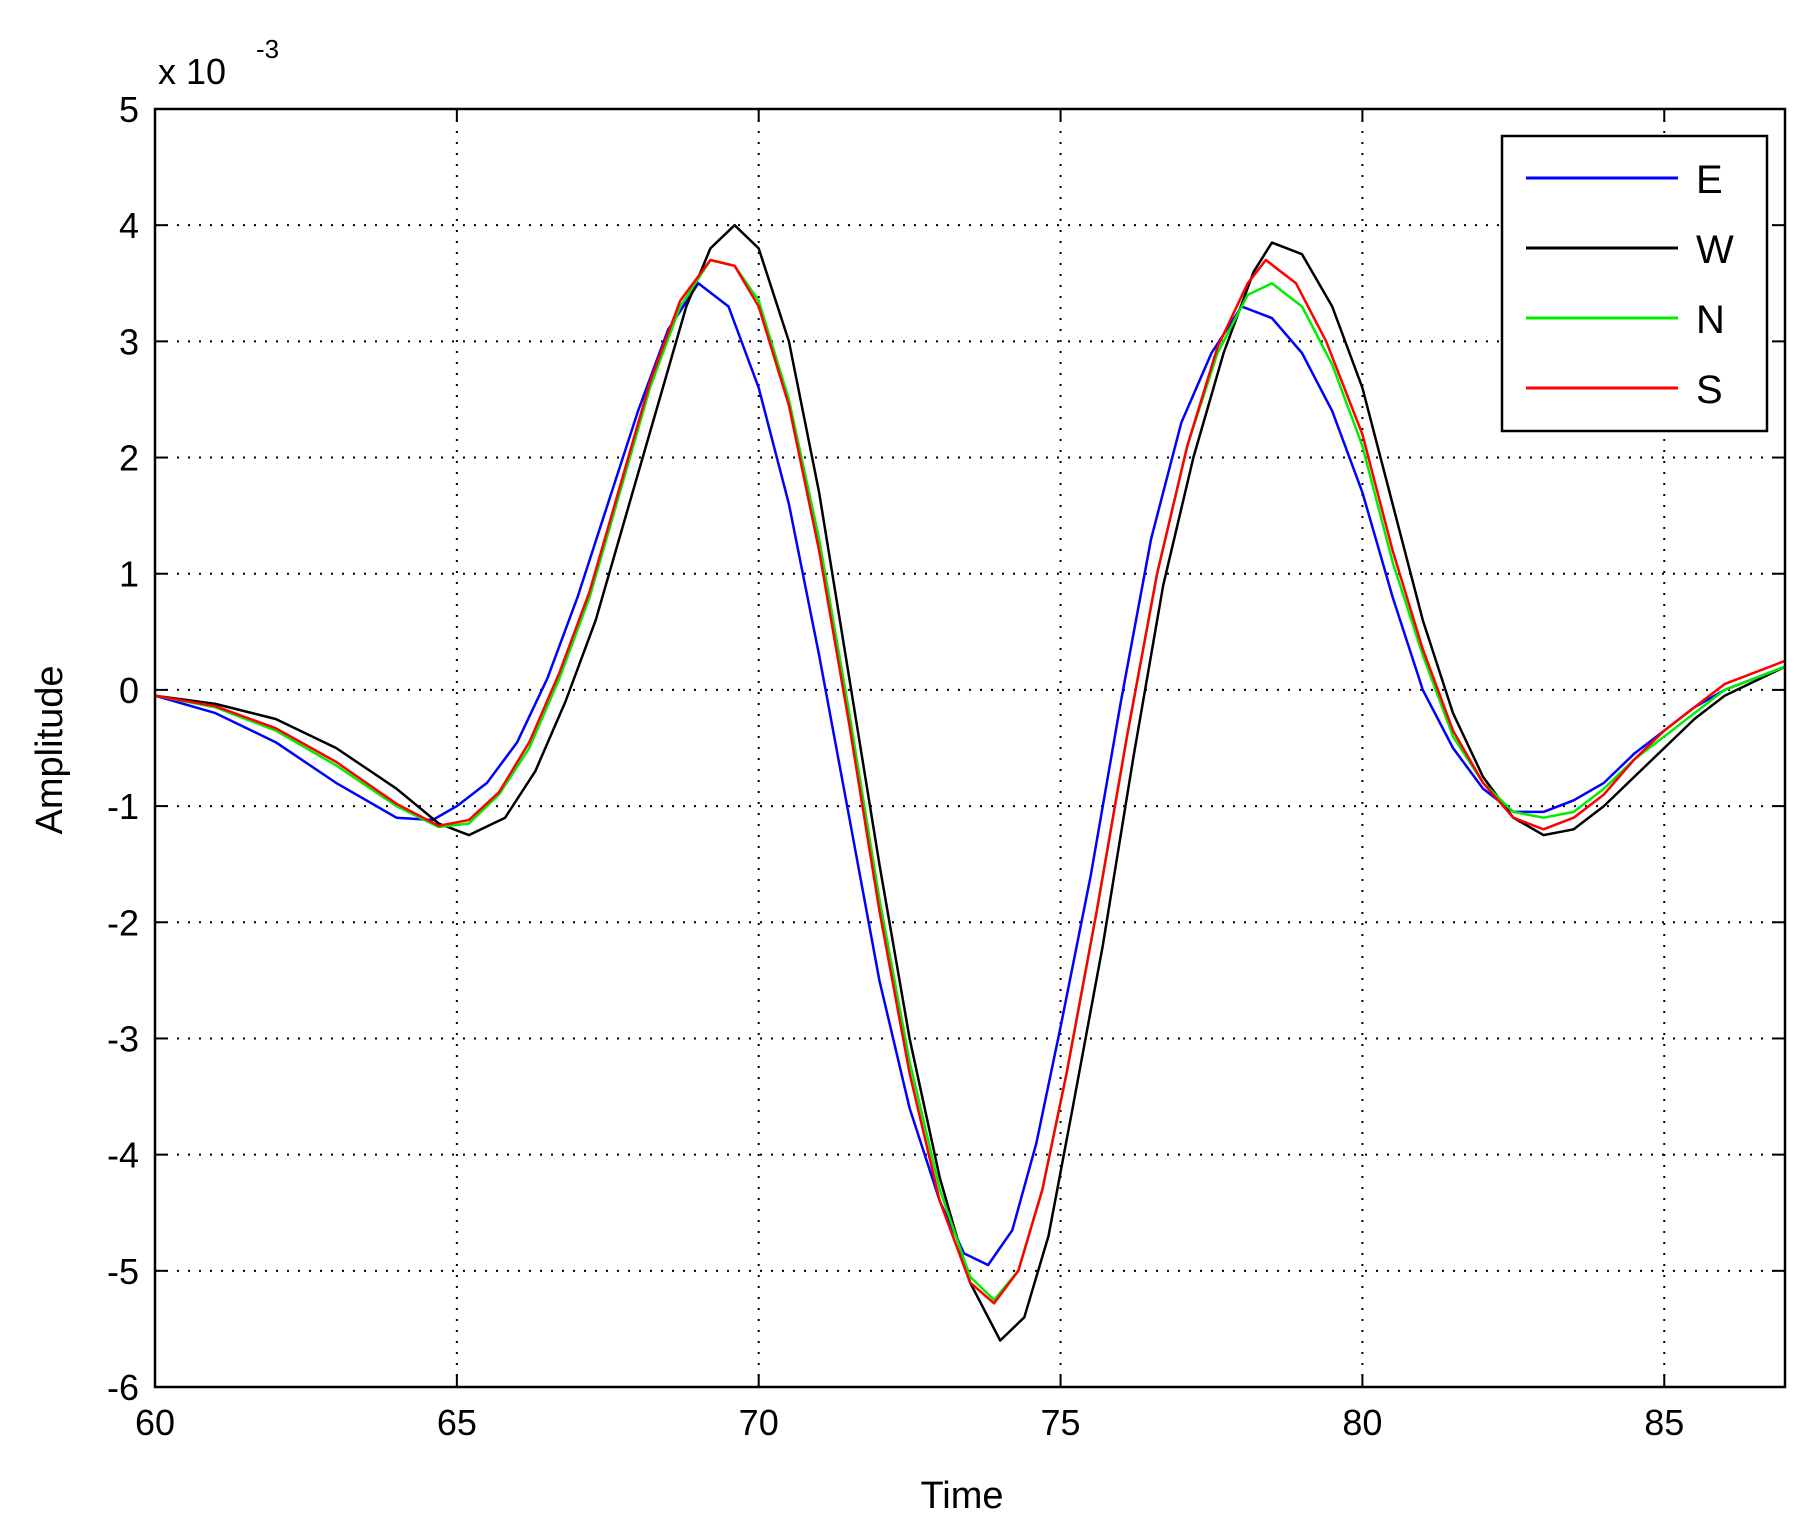 Image resolution: width=1809 pixels, height=1533 pixels. Describe the element at coordinates (129, 458) in the screenshot. I see `y-tick-label: 2` at that location.